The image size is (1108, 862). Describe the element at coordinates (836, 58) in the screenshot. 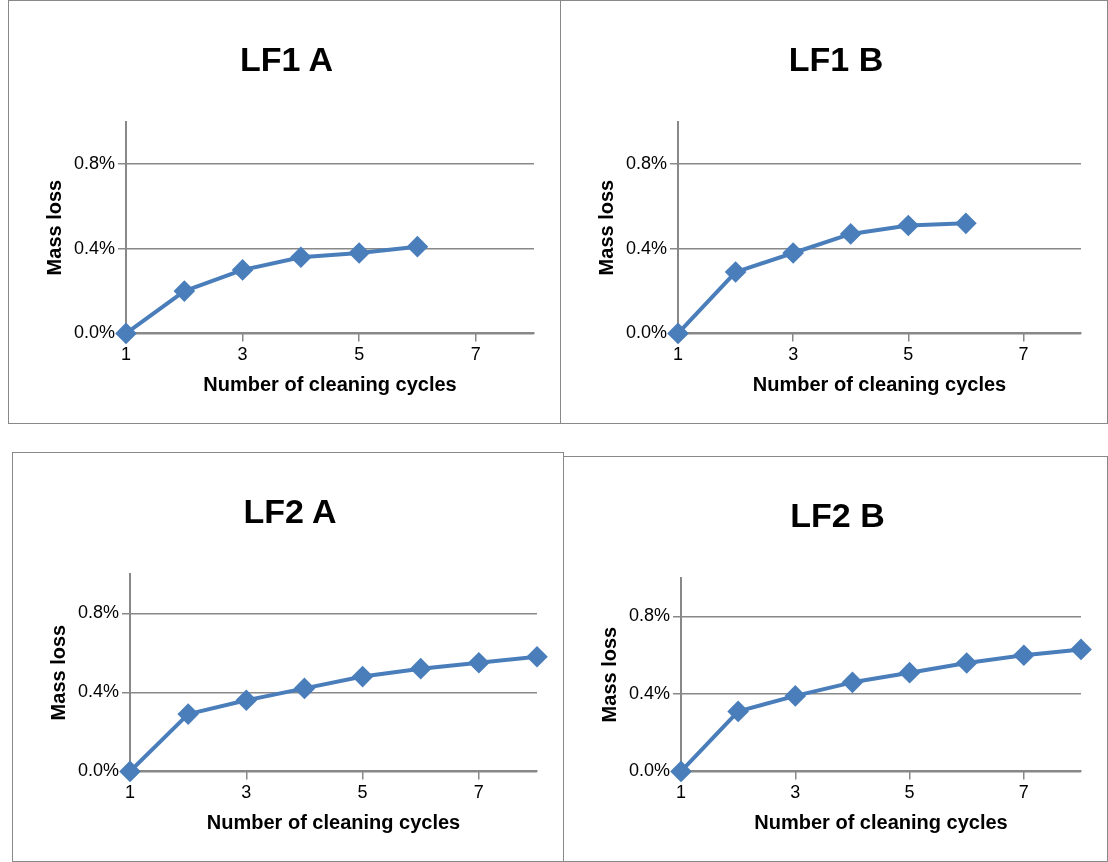

I see `chart-title: LF1 B` at that location.